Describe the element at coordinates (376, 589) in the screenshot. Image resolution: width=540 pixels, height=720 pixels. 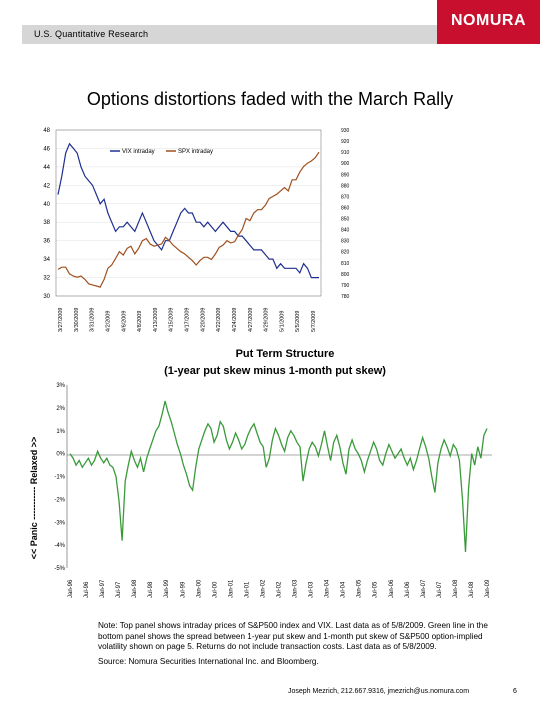
I see `x-tick-label: Jul-05` at that location.